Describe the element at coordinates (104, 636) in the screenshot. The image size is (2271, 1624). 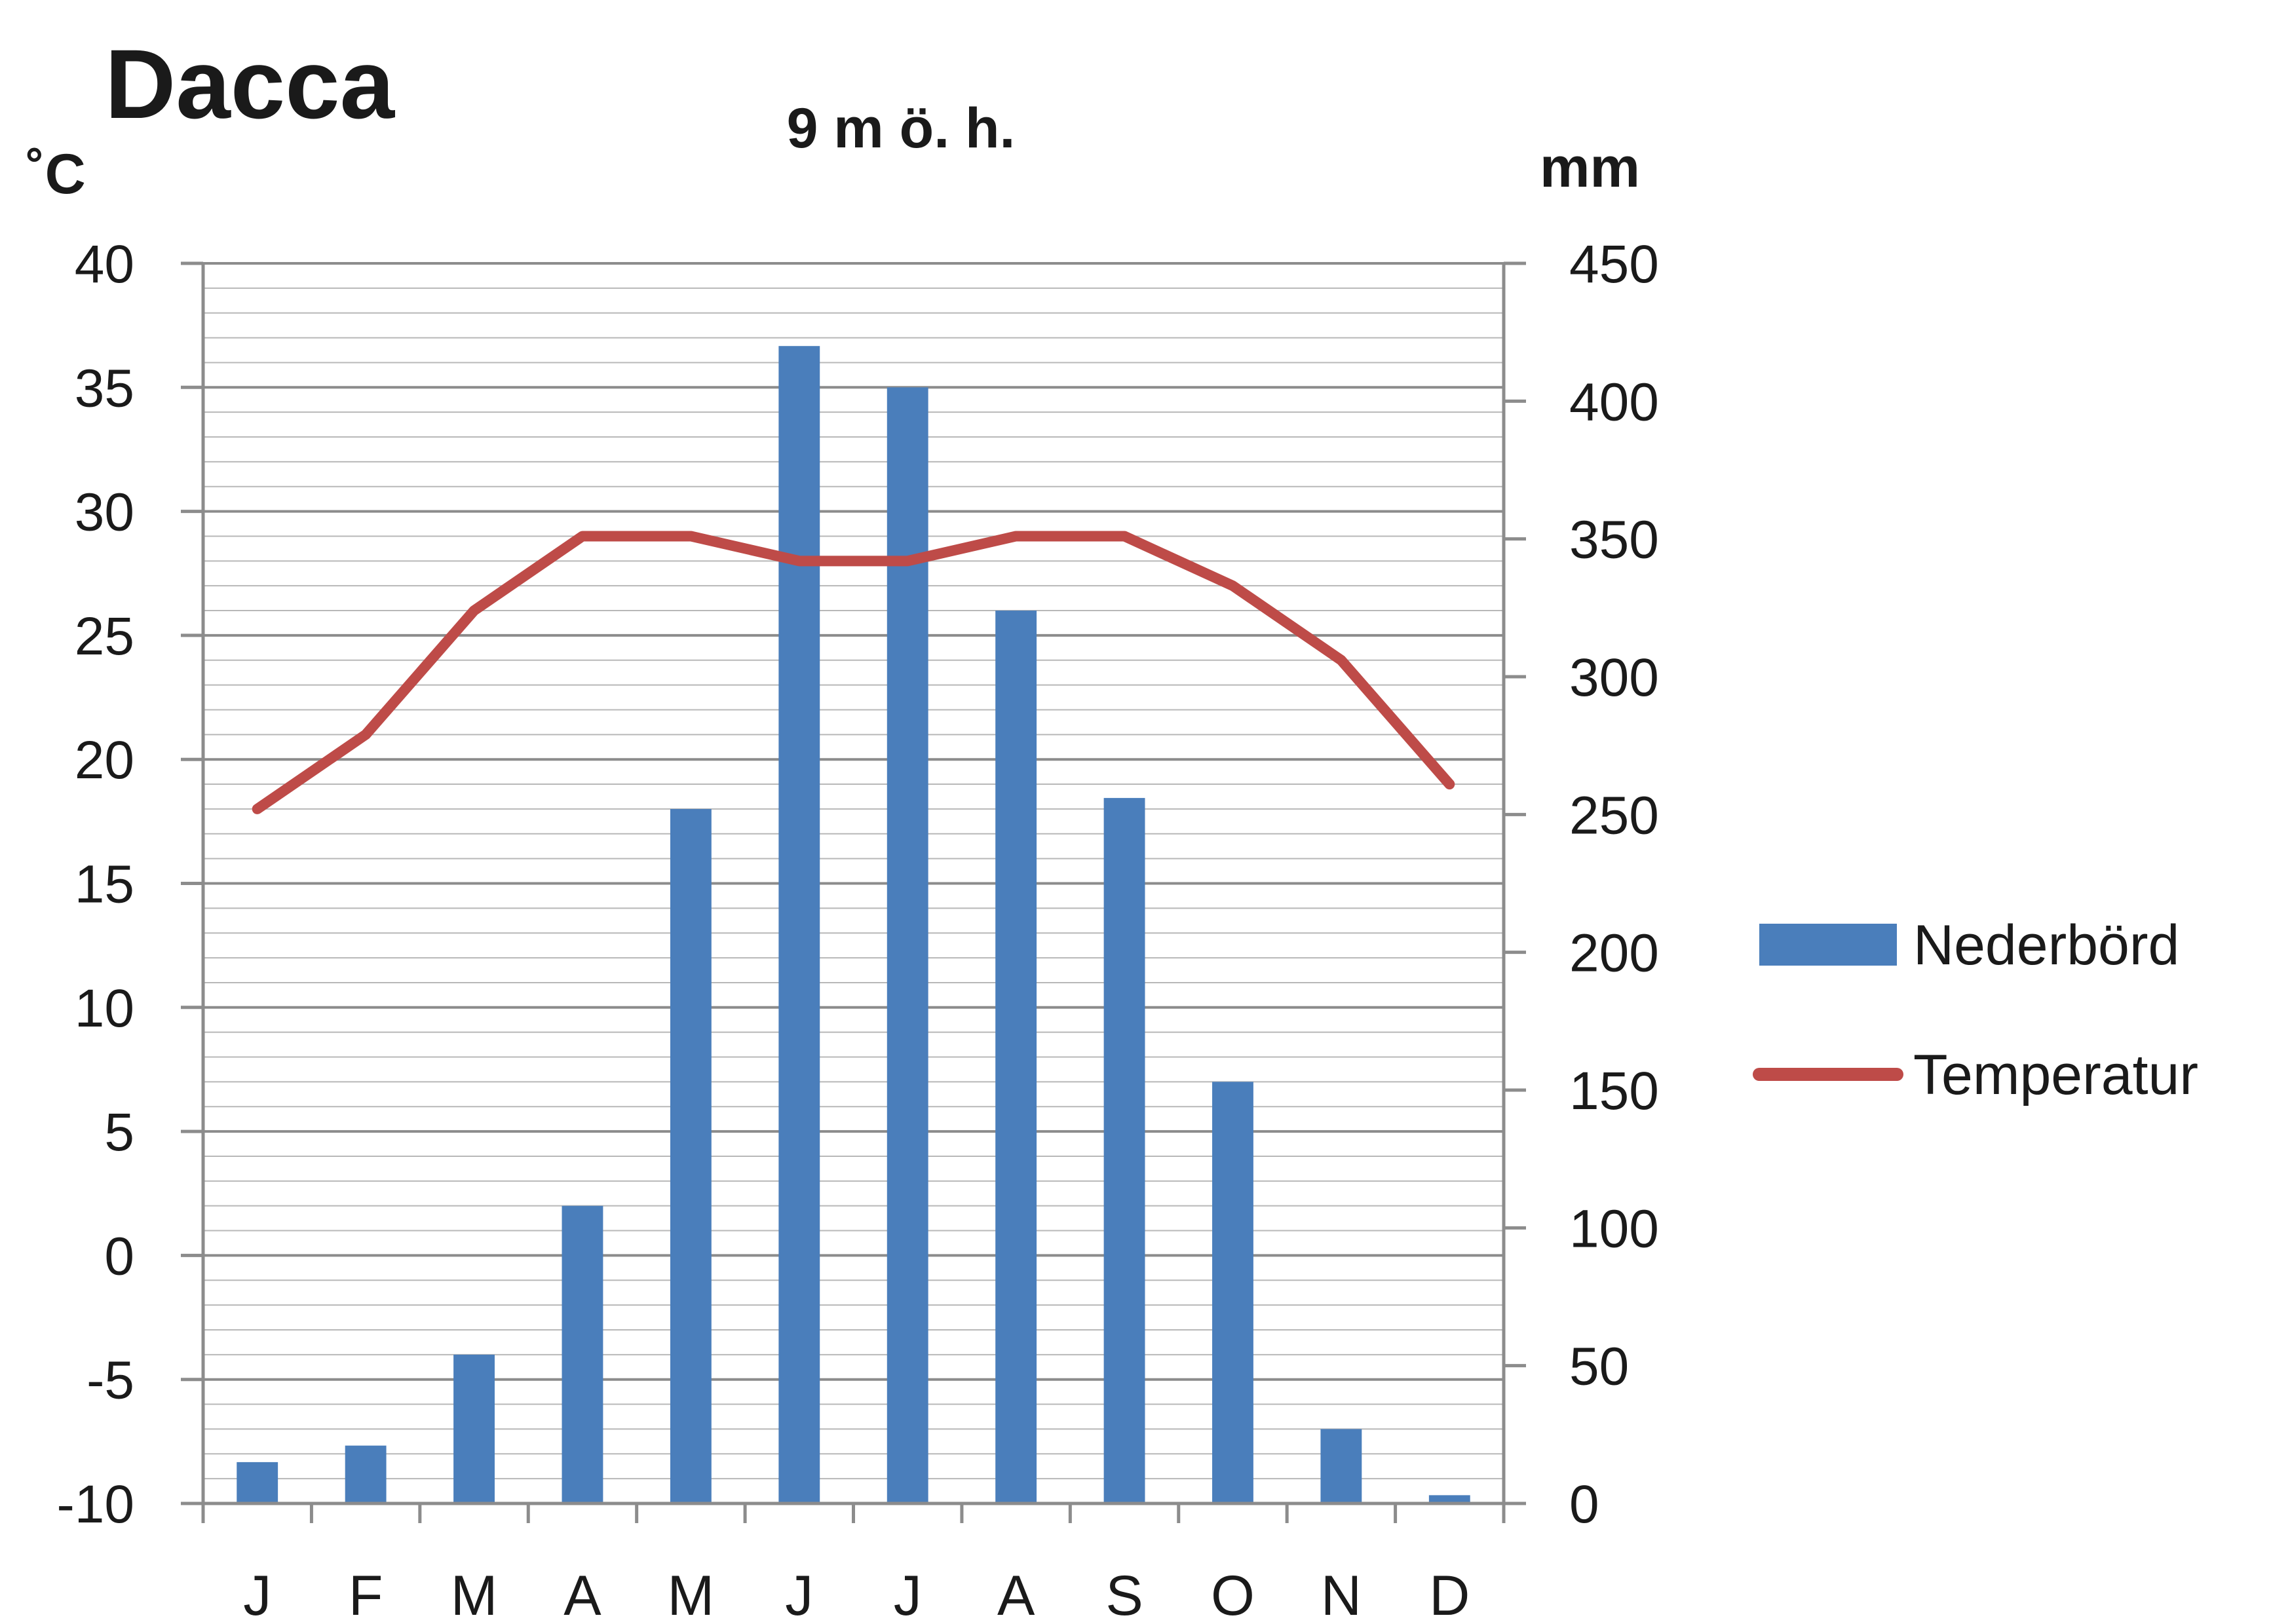
I see `left-tick-label: 25` at that location.